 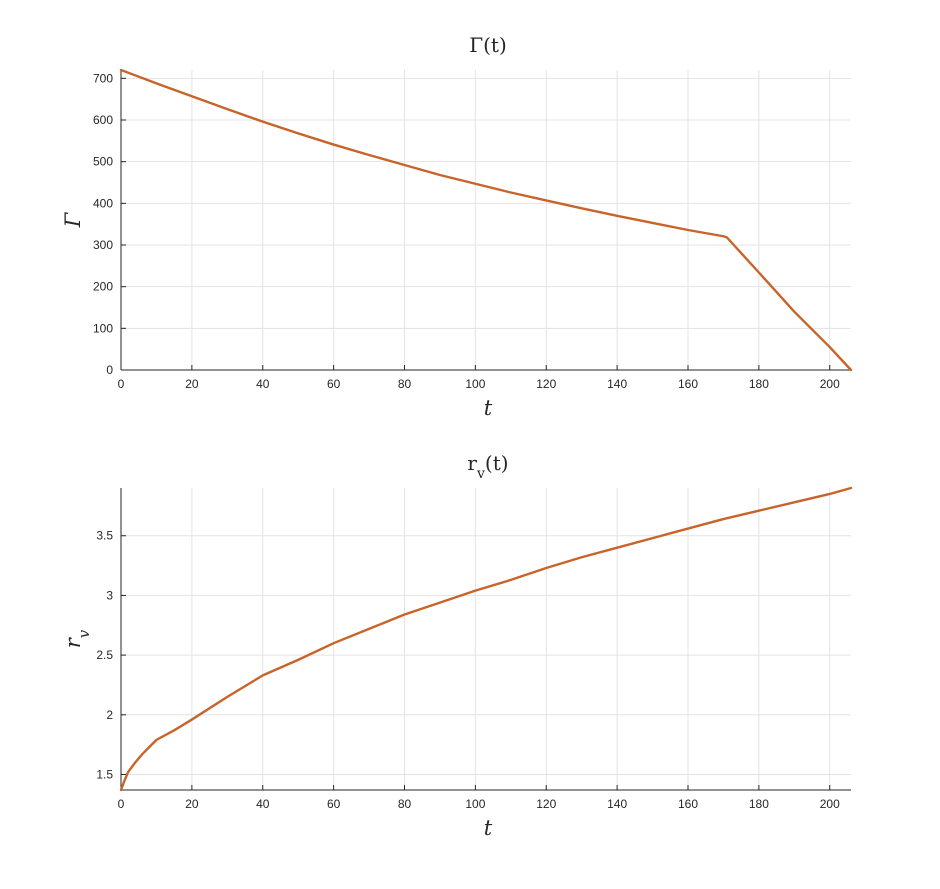 I want to click on y-tick-label: 400, so click(x=103, y=203).